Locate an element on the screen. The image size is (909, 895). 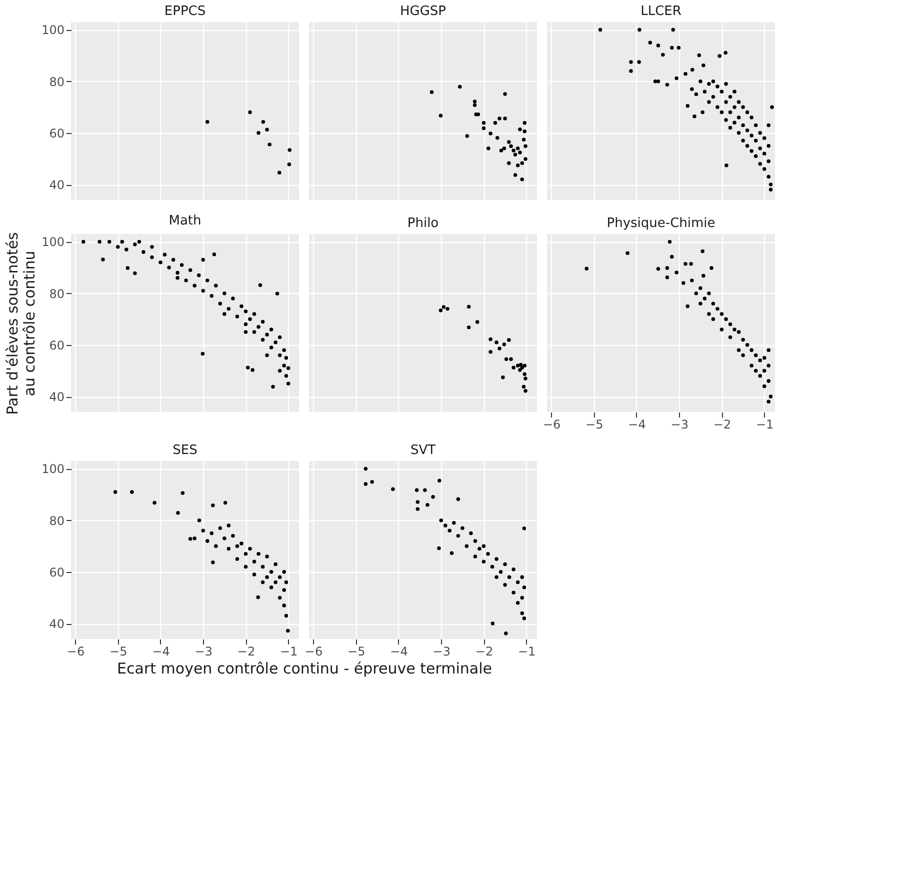
y-tick-label: 100 is located at coordinates (53, 469).